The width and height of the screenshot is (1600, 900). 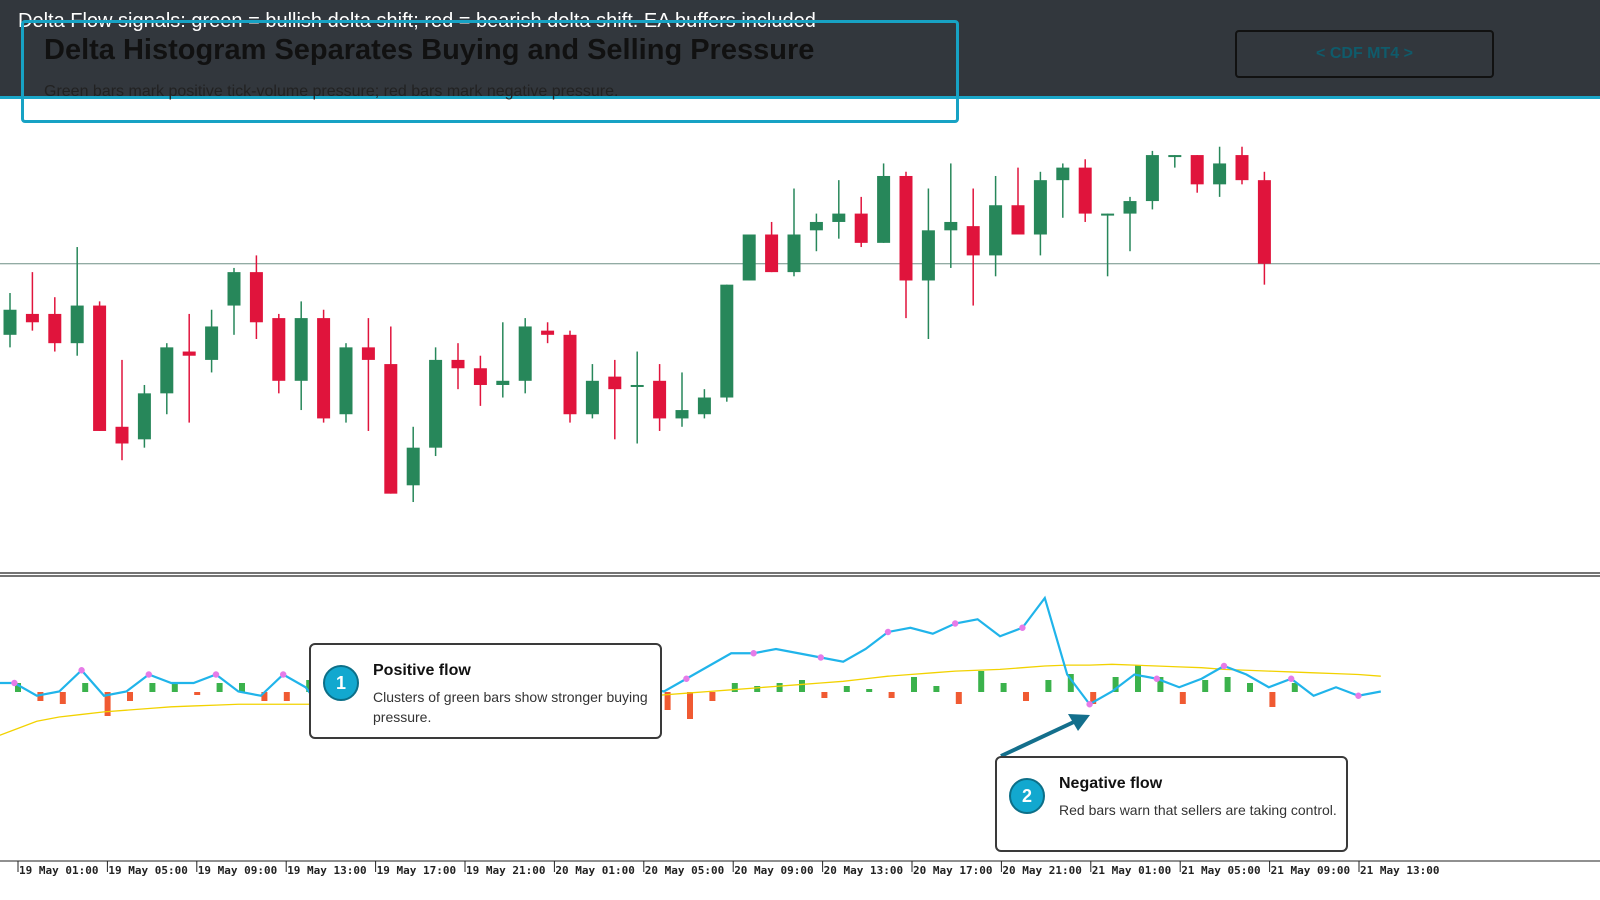 I want to click on pane-separator, so click(x=800, y=574).